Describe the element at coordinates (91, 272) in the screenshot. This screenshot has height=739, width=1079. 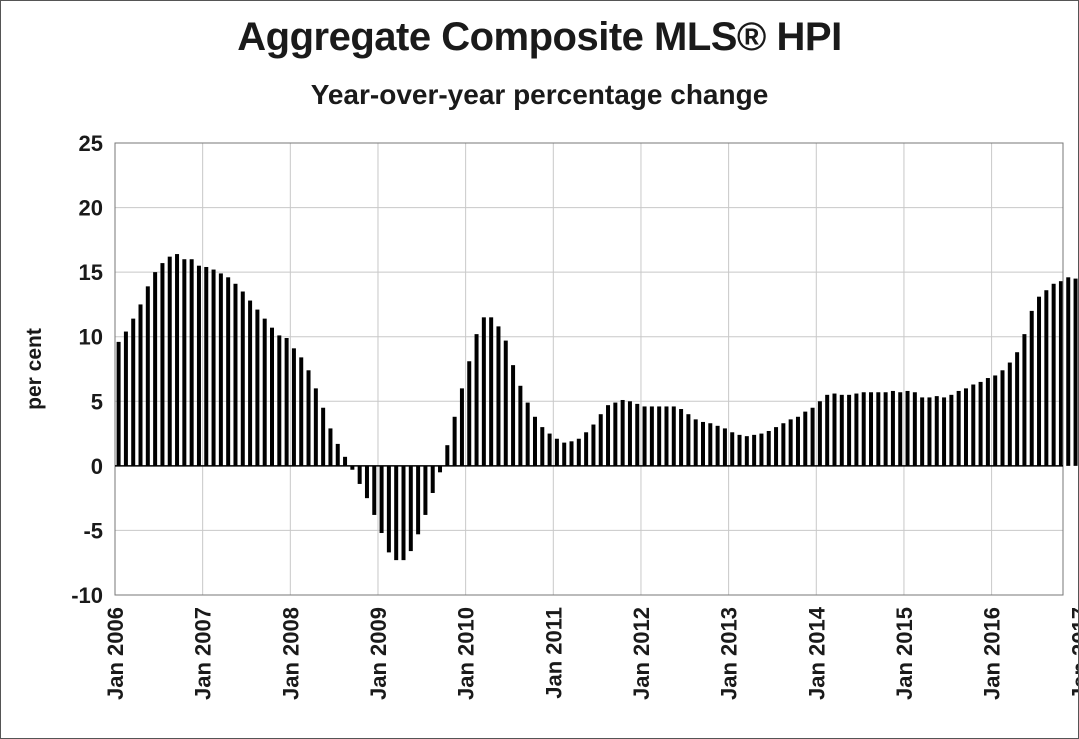
I see `y-tick-label: 15` at that location.